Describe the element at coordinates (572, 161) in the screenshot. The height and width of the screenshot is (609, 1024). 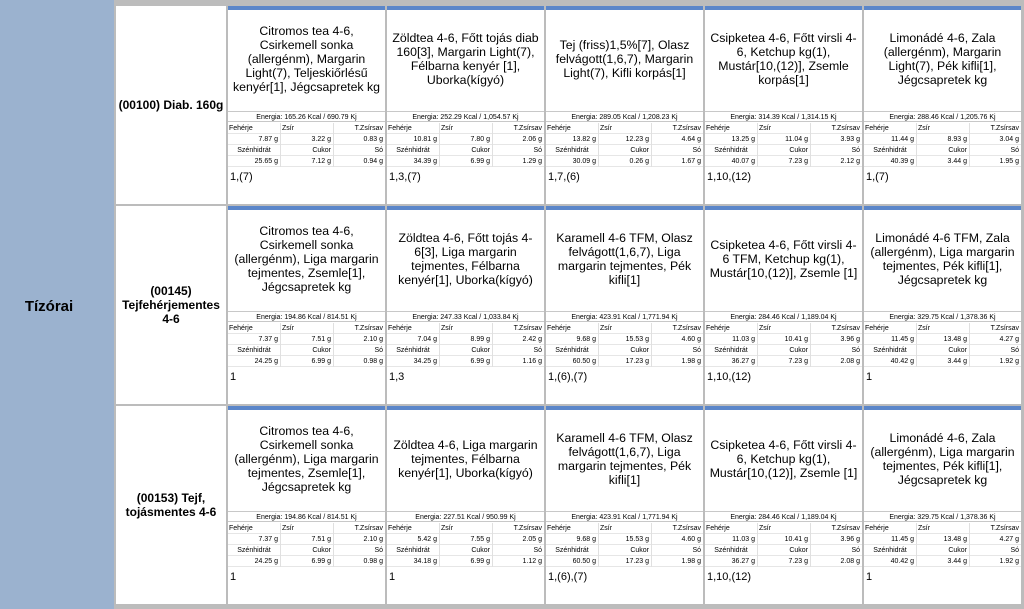
I see `carb-value: 30.09 g` at that location.